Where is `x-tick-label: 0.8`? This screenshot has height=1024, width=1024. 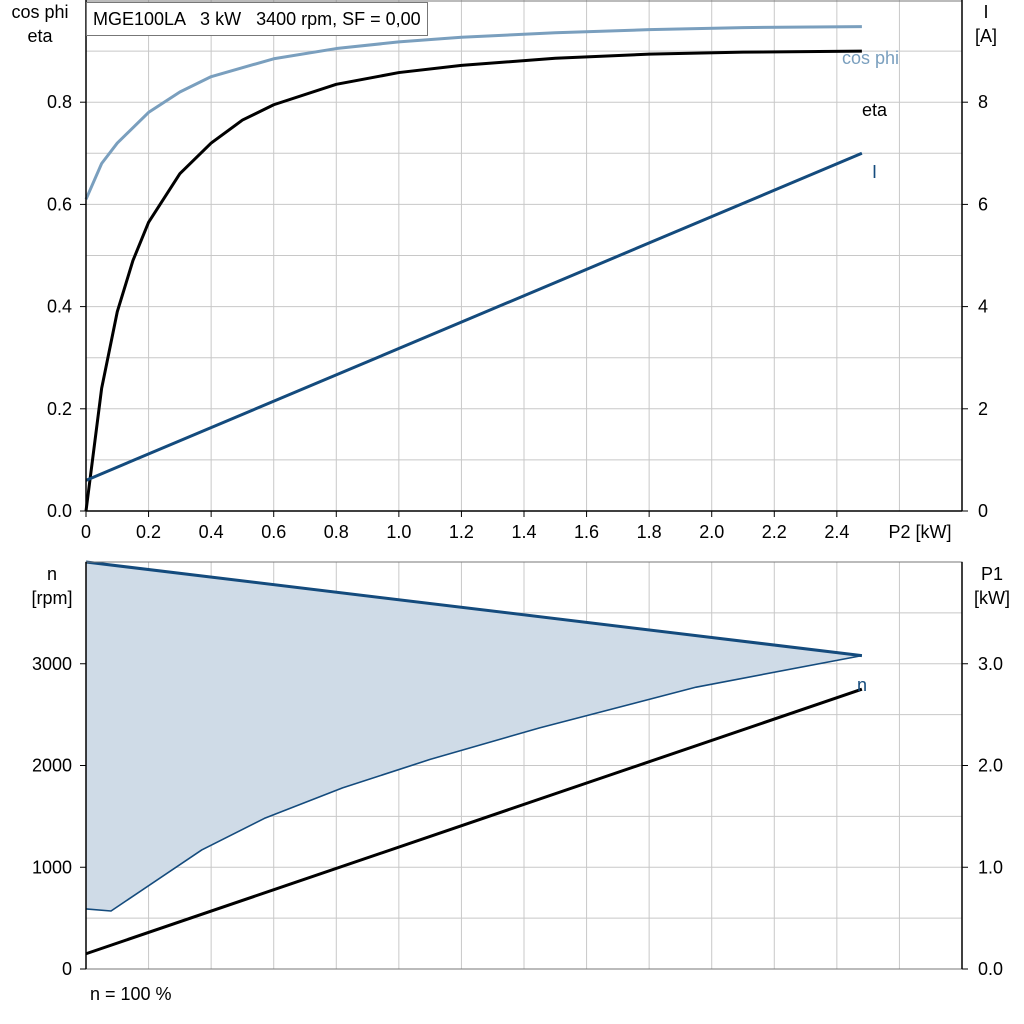 x-tick-label: 0.8 is located at coordinates (336, 532).